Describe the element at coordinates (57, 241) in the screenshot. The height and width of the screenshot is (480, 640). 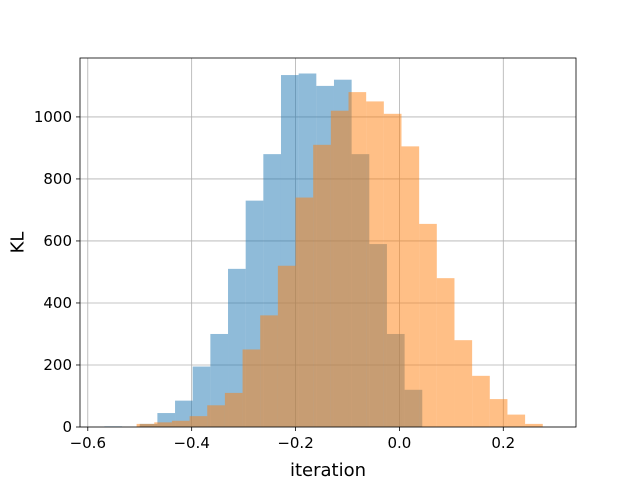
I see `y-tick-label: 600` at that location.